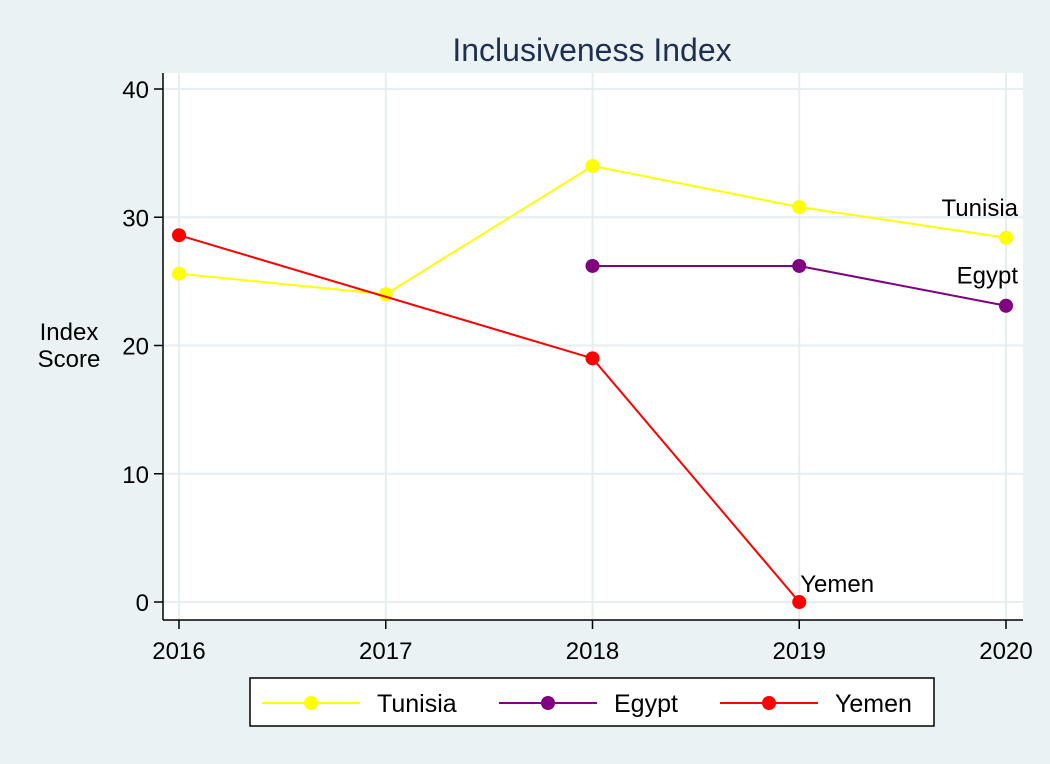 Image resolution: width=1050 pixels, height=764 pixels. Describe the element at coordinates (769, 703) in the screenshot. I see `legend-marker-yemen` at that location.